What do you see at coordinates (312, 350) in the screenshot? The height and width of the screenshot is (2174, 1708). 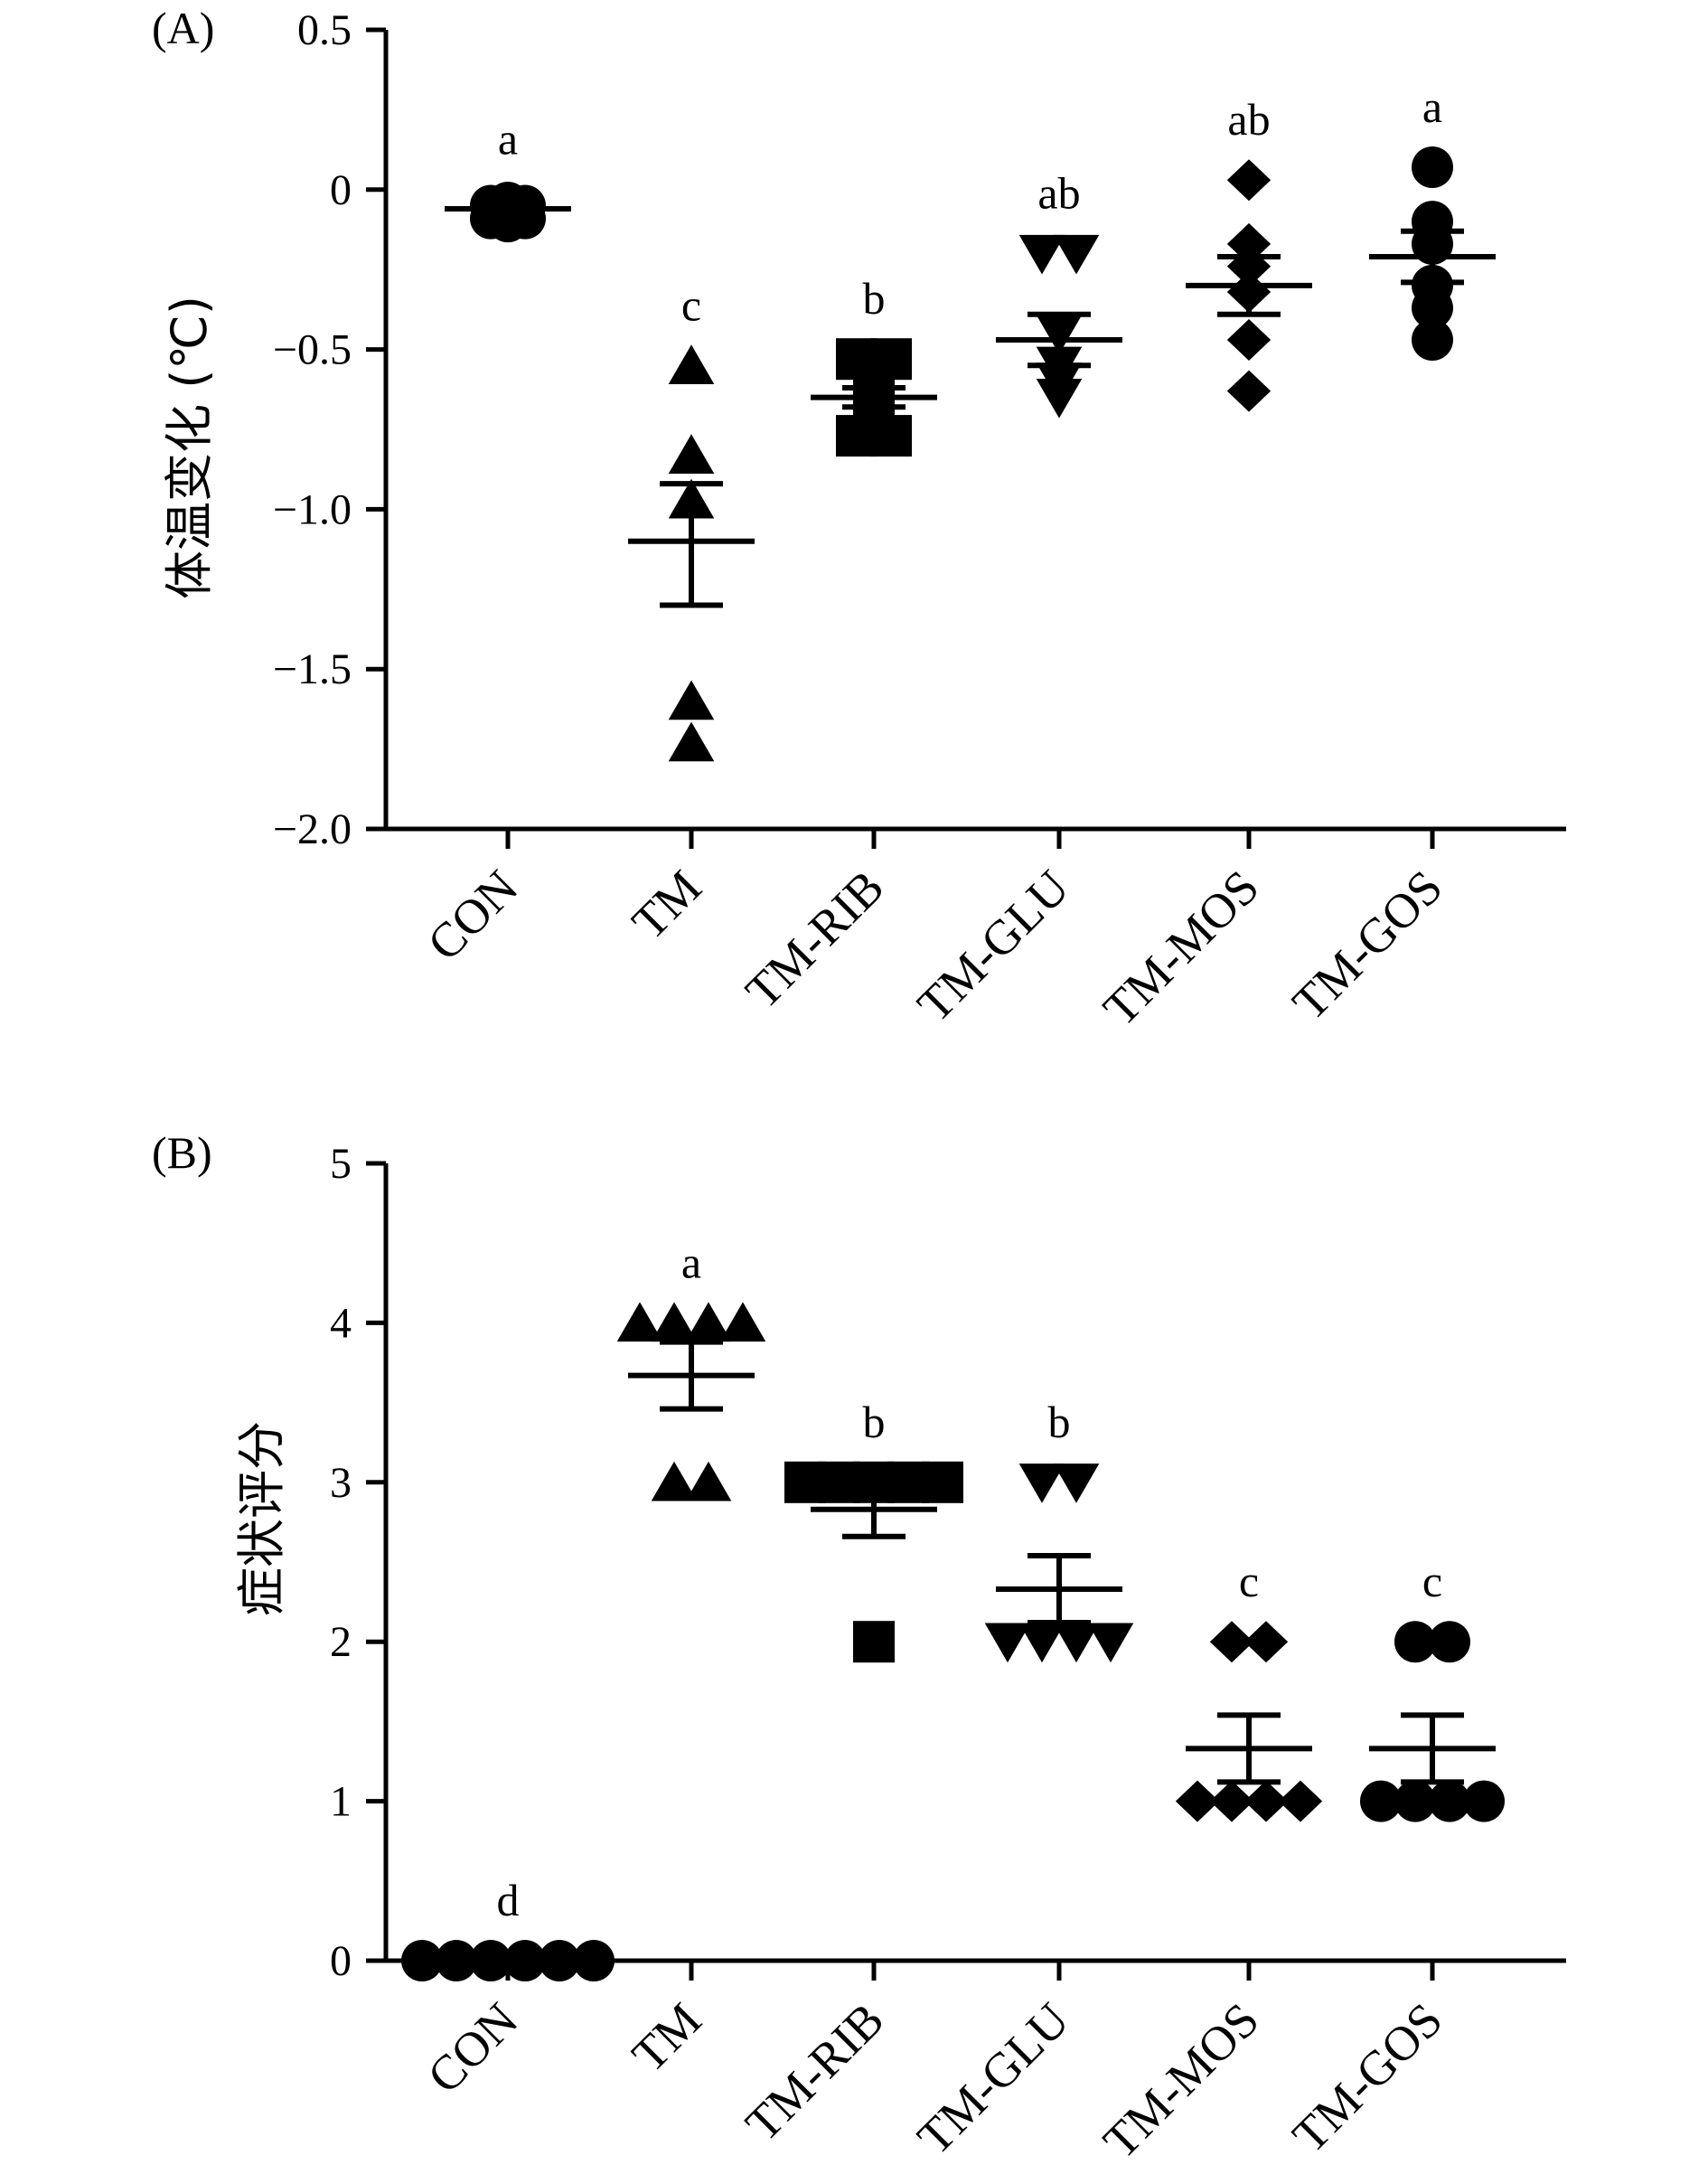 I see `y-tick-label: −0.5` at bounding box center [312, 350].